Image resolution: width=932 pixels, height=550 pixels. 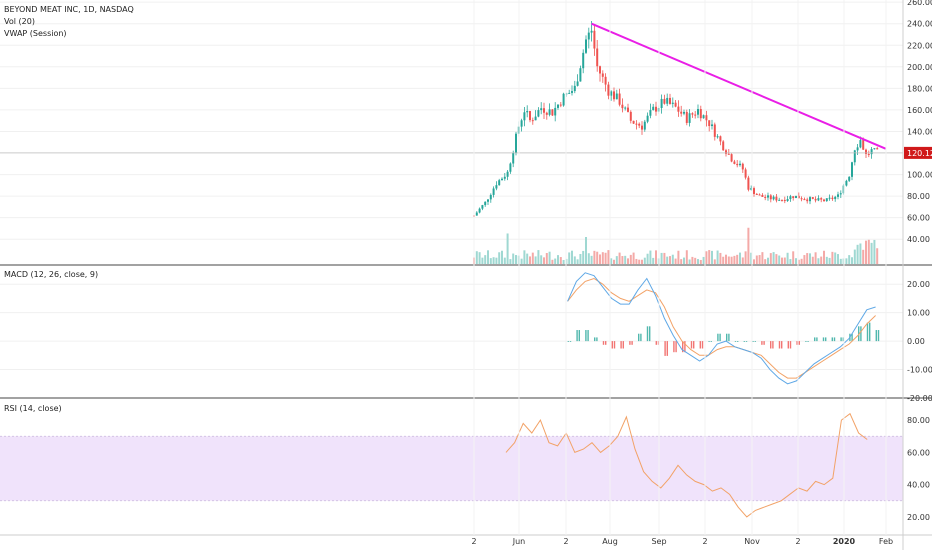 What do you see at coordinates (33, 408) in the screenshot?
I see `rsi-label: RSI (14, close)` at bounding box center [33, 408].